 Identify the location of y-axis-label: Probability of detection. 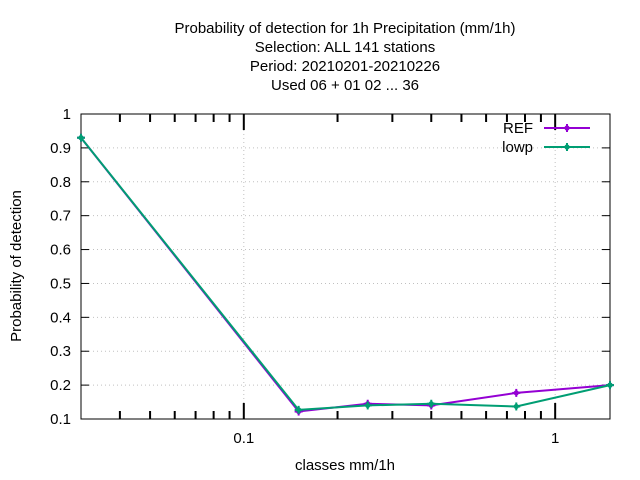
(16, 266).